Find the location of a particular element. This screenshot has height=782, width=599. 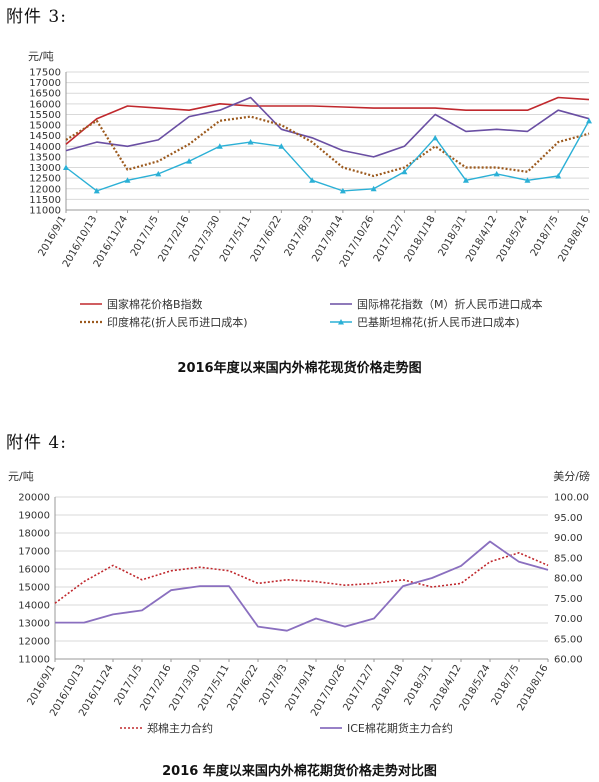

x-tick-label: 2018/4/12 is located at coordinates (481, 239).